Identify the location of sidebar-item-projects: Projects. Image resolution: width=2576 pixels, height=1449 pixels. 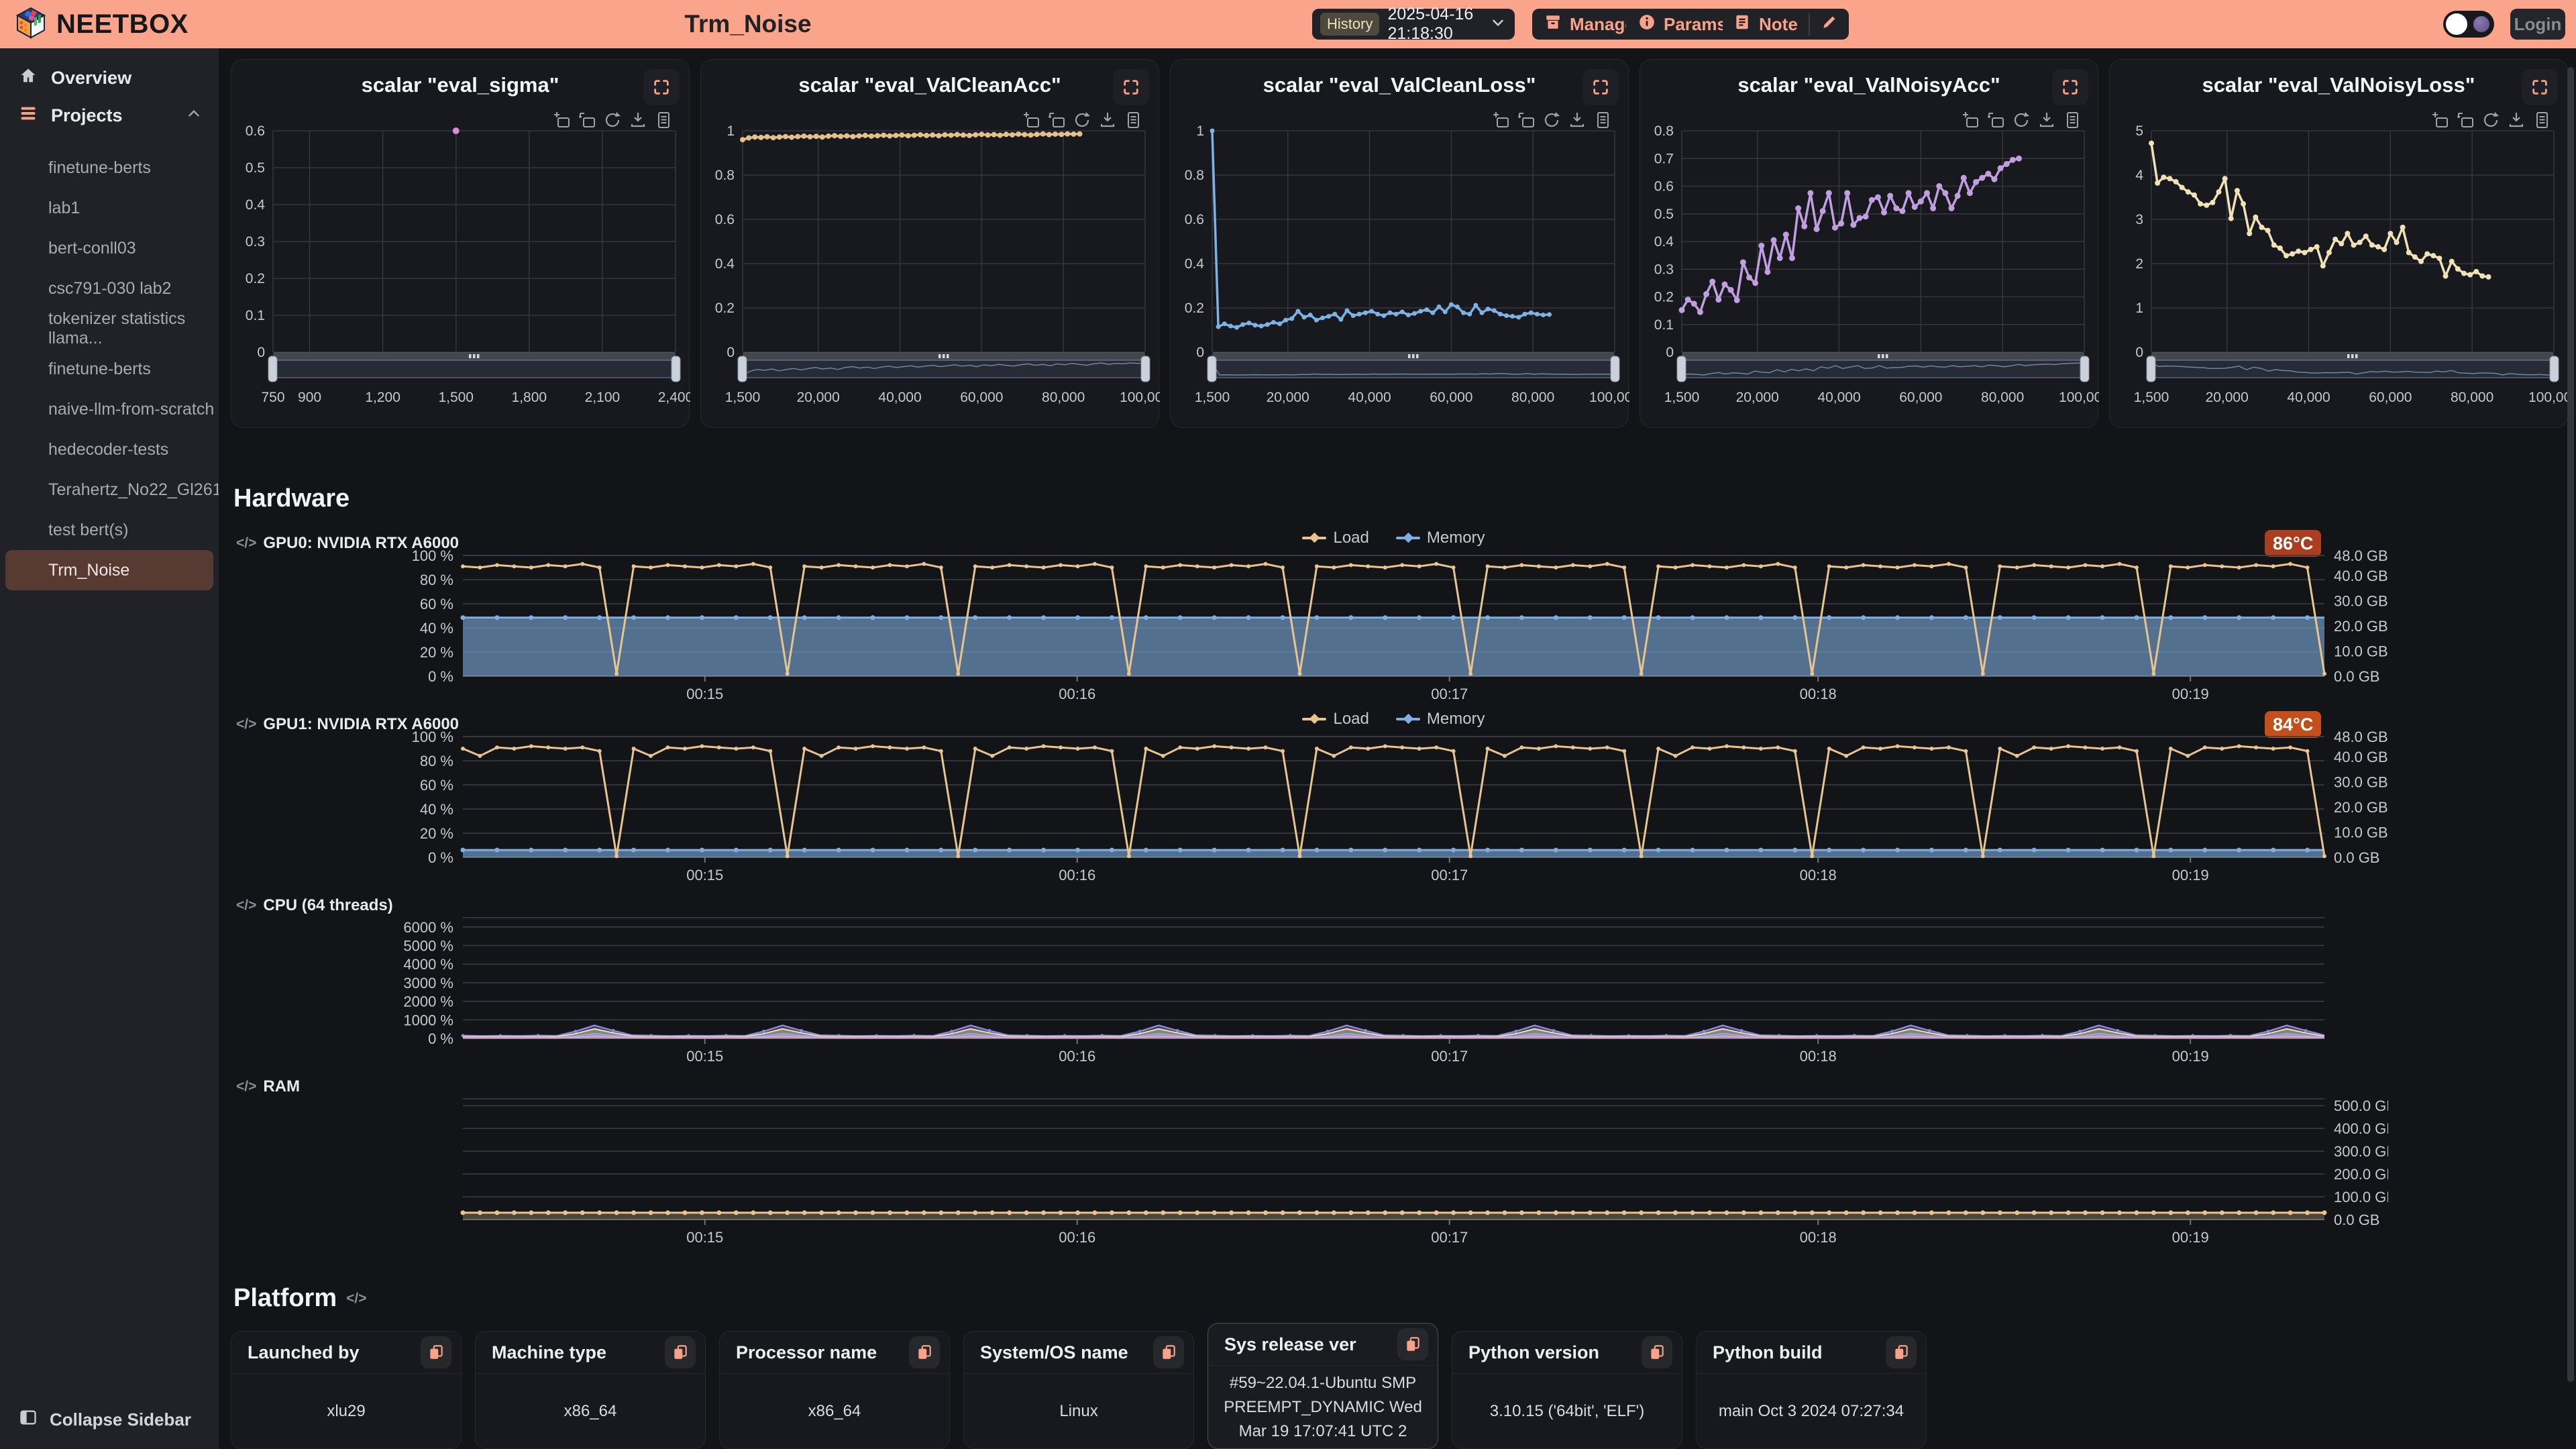
(109, 115).